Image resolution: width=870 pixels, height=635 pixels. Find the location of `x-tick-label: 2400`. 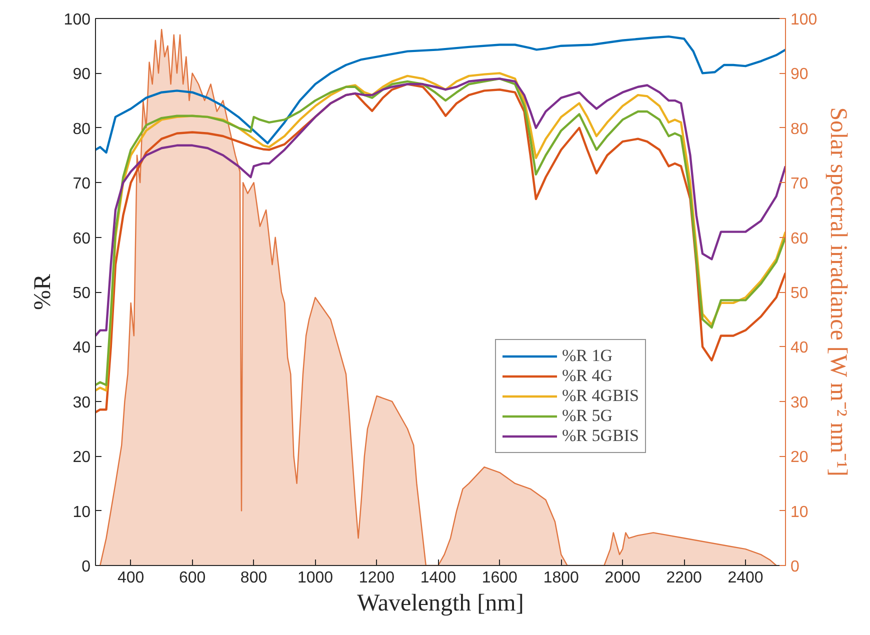

x-tick-label: 2400 is located at coordinates (746, 578).